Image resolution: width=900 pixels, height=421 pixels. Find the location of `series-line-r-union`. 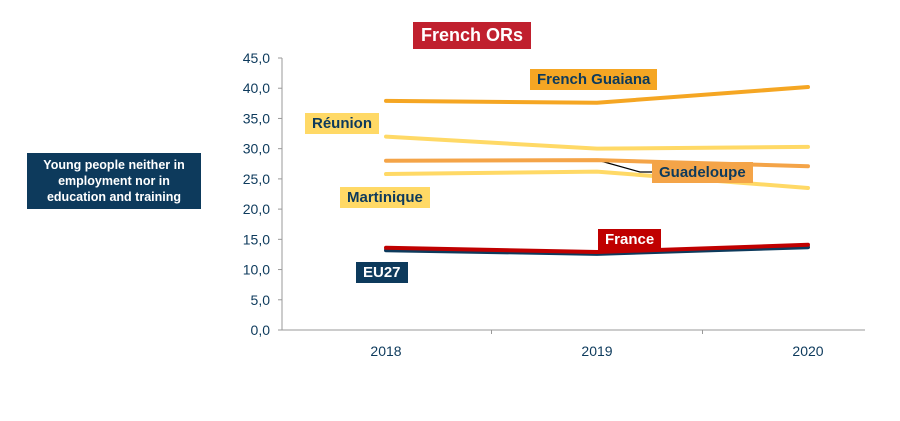

series-line-r-union is located at coordinates (597, 142).